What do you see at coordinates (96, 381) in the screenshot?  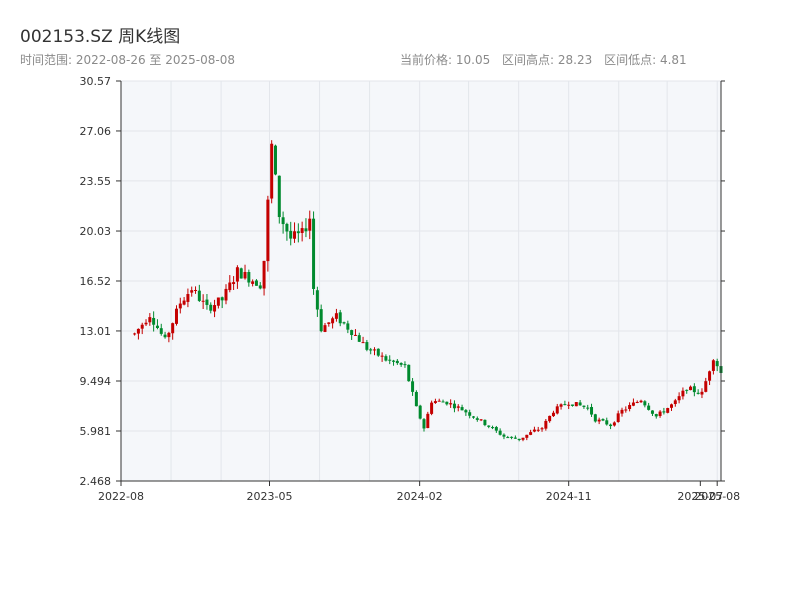 I see `y-tick-label: 9.494` at bounding box center [96, 381].